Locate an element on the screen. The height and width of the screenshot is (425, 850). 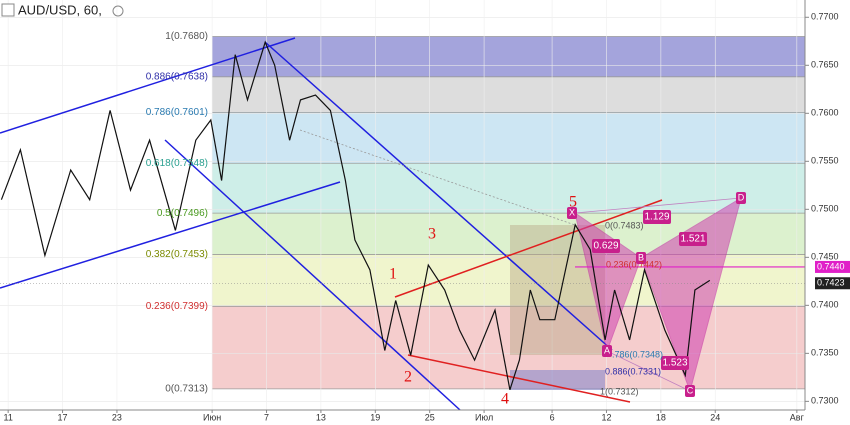
ratio-label: 1.523 is located at coordinates (674, 363).